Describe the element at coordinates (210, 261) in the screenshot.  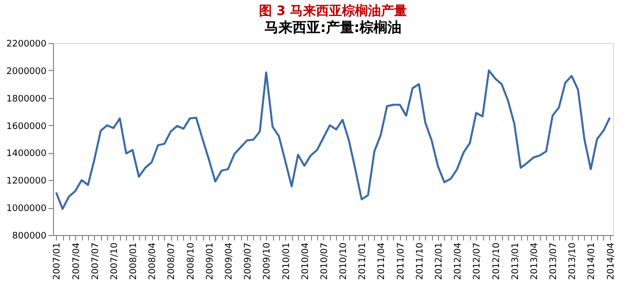
I see `x-tick-label: 2009/01` at that location.